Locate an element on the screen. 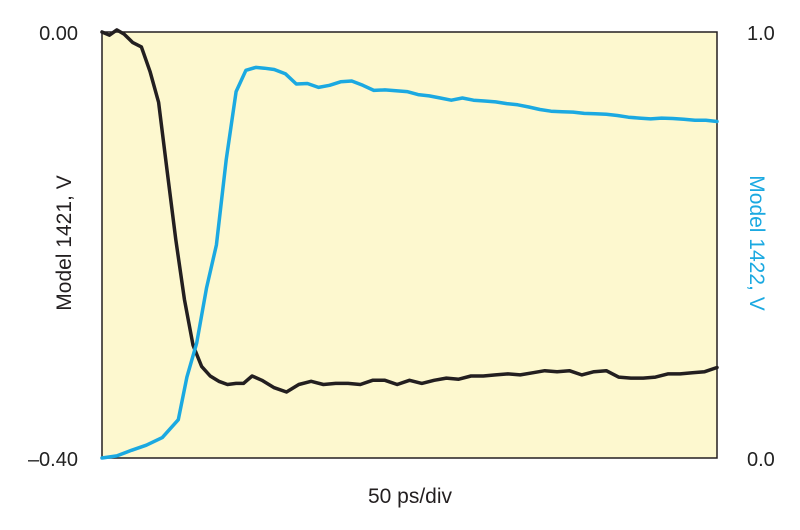  y-right-tick-top: 1.0 is located at coordinates (761, 34).